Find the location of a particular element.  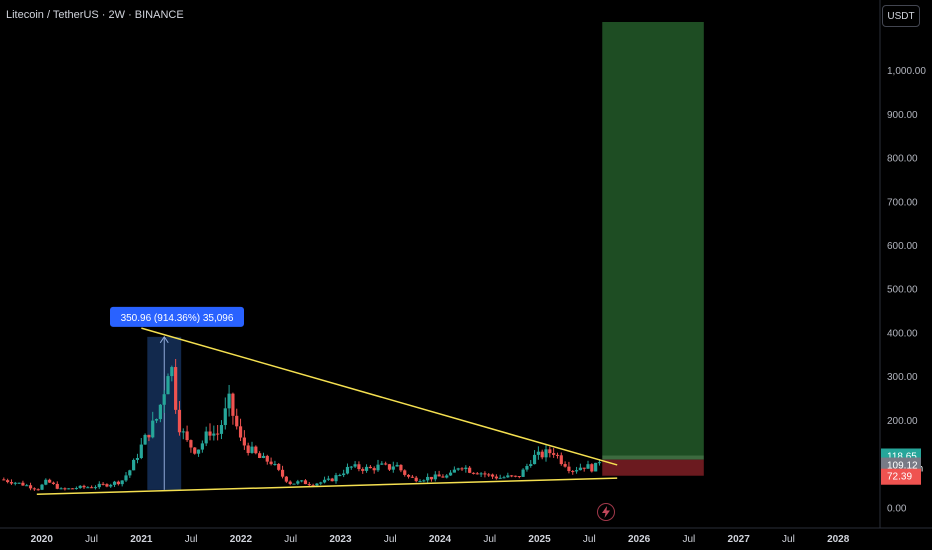

time-axis-label: 2020 is located at coordinates (42, 539).